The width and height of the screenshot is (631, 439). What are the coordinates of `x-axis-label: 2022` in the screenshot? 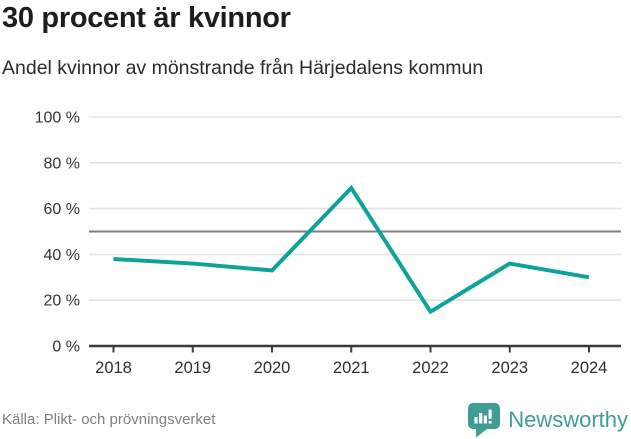 It's located at (430, 368).